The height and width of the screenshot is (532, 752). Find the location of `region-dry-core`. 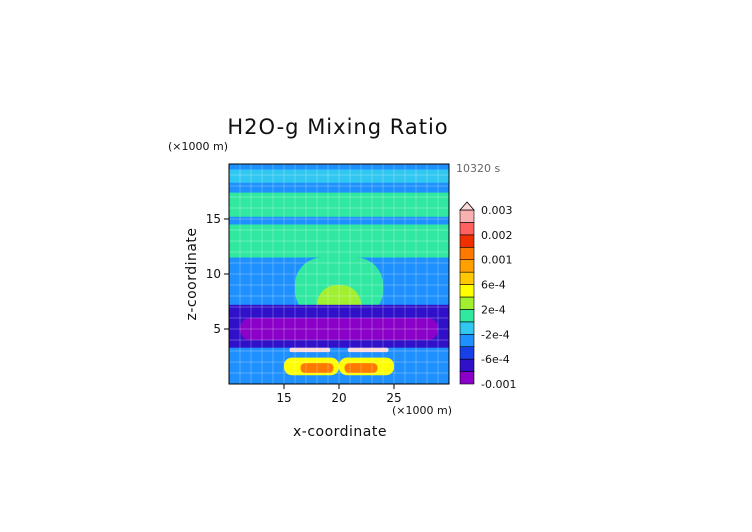

region-dry-core is located at coordinates (339, 329).